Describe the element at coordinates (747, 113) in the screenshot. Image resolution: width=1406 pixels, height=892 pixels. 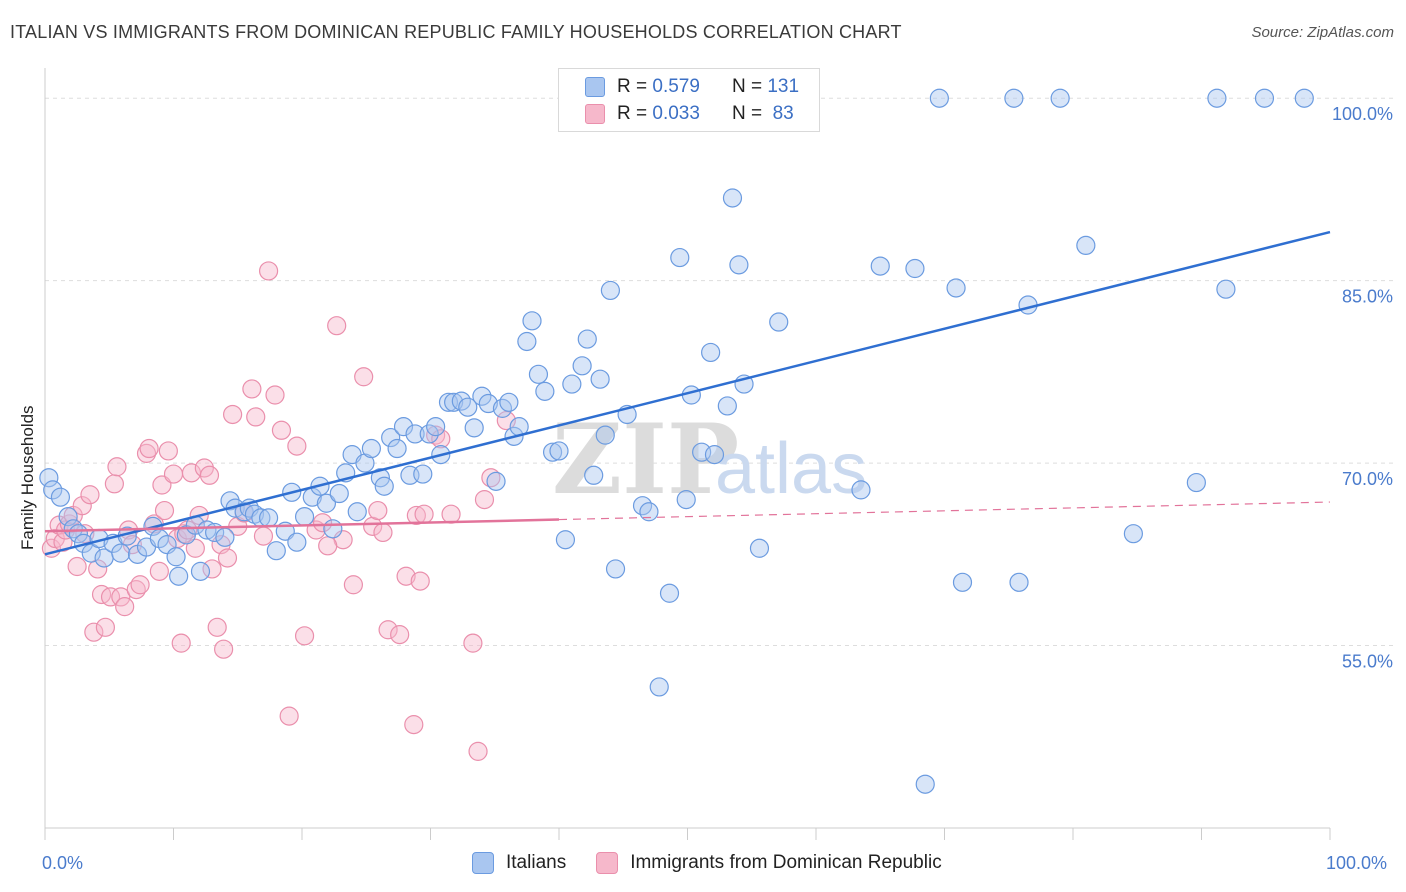
I see `legend-n-label: N =` at that location.